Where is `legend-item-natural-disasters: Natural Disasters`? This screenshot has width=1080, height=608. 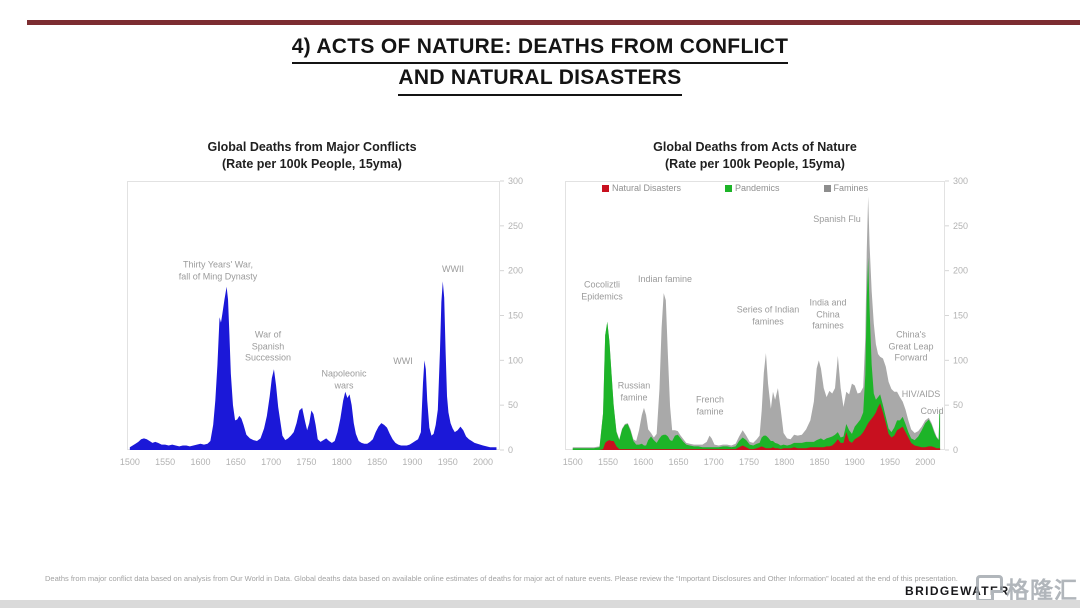 legend-item-natural-disasters: Natural Disasters is located at coordinates (641, 188).